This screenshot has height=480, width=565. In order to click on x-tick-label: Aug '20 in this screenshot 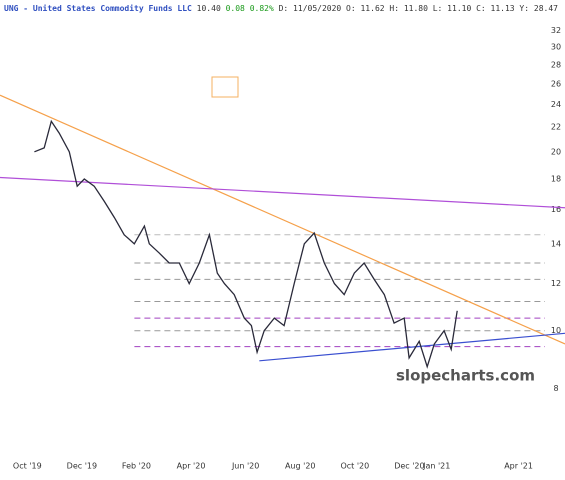, I will do `click(300, 466)`.